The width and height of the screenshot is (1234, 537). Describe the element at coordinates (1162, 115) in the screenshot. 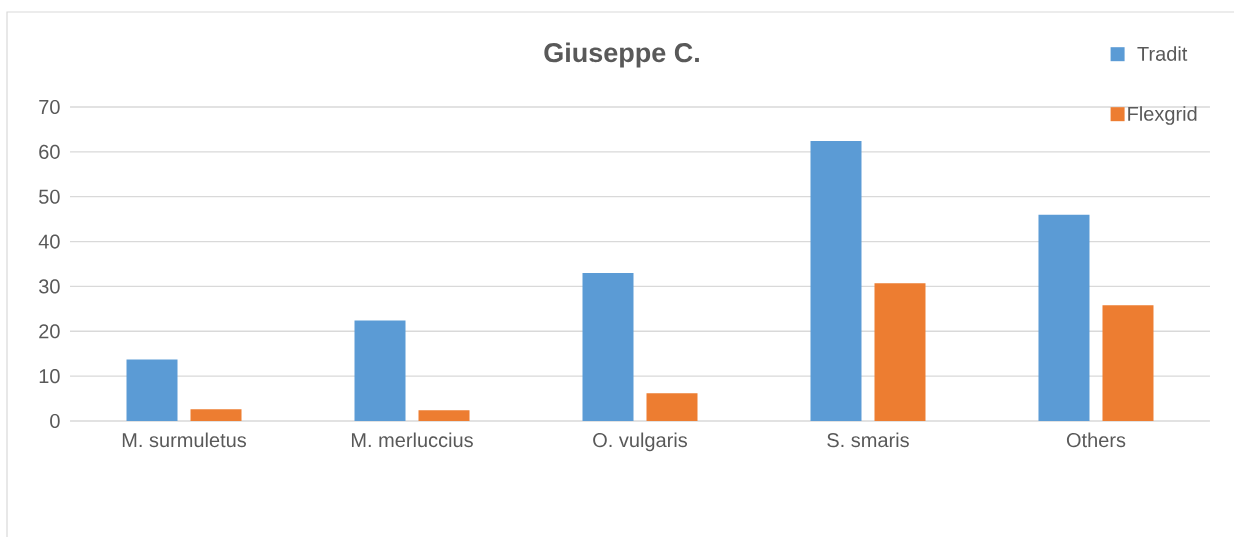

I see `legend-label: Flexgrid` at that location.